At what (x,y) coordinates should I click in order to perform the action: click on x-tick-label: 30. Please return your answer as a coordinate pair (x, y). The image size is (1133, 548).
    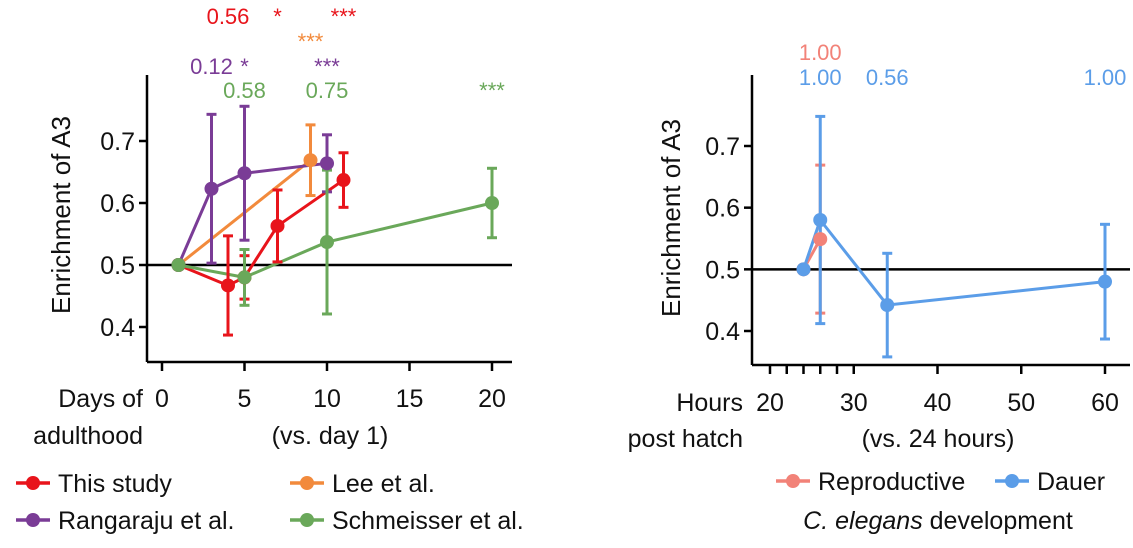
    Looking at the image, I should click on (854, 403).